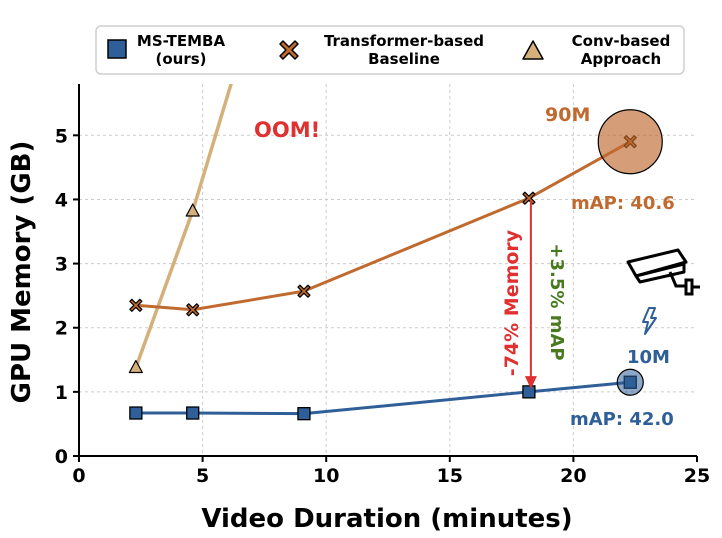  Describe the element at coordinates (61, 393) in the screenshot. I see `y-tick-label-1: 1` at that location.